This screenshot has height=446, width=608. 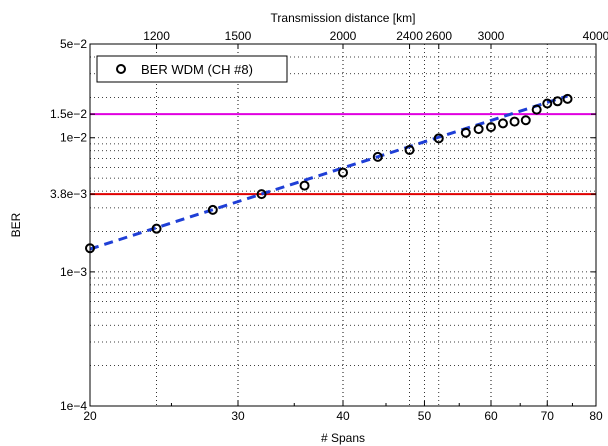 What do you see at coordinates (90, 416) in the screenshot?
I see `x-tick-label: 20` at bounding box center [90, 416].